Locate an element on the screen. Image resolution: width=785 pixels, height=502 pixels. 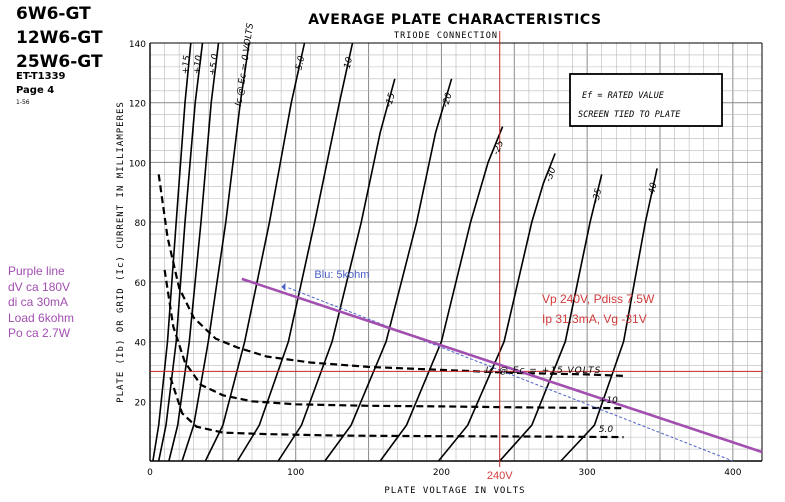
plate-curve-label: -20 is located at coordinates (448, 99).